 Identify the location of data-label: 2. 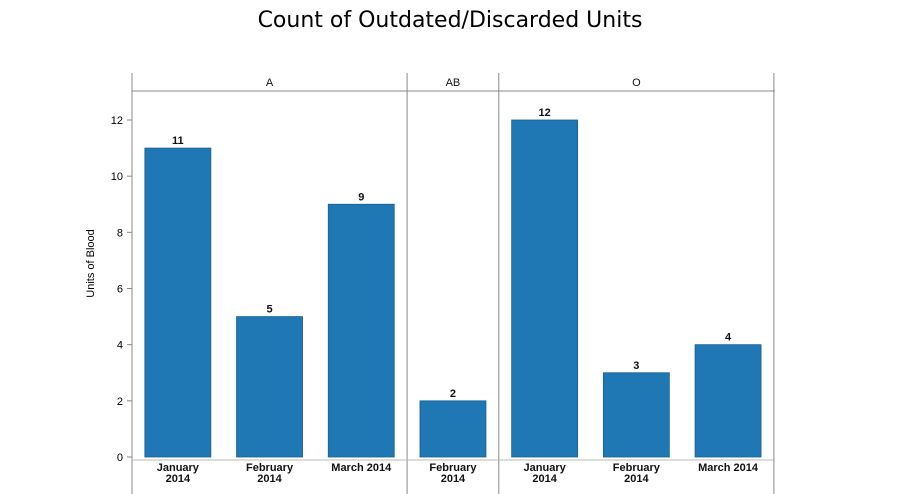
(453, 394).